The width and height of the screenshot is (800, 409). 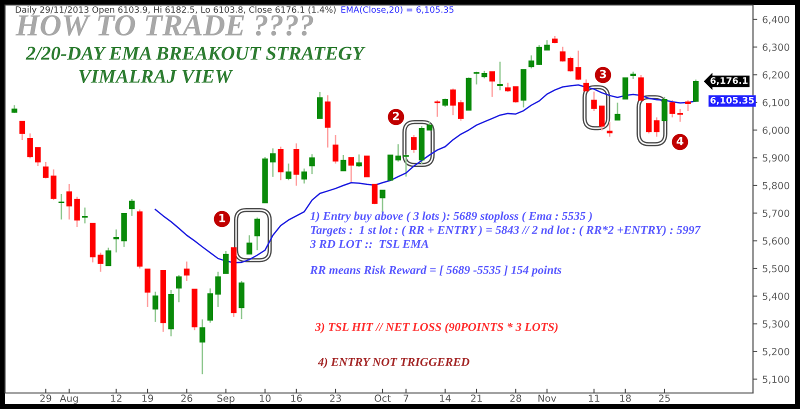 I want to click on x-tick-label: 10, so click(x=265, y=398).